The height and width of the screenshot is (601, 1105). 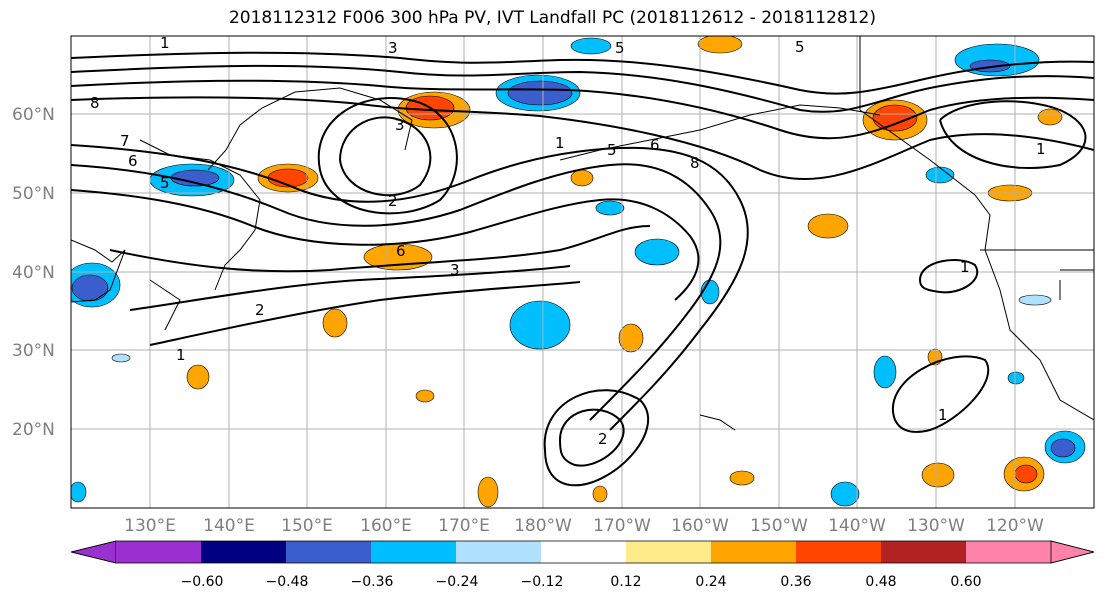 What do you see at coordinates (542, 582) in the screenshot?
I see `colorbar-tick-label: −0.12` at bounding box center [542, 582].